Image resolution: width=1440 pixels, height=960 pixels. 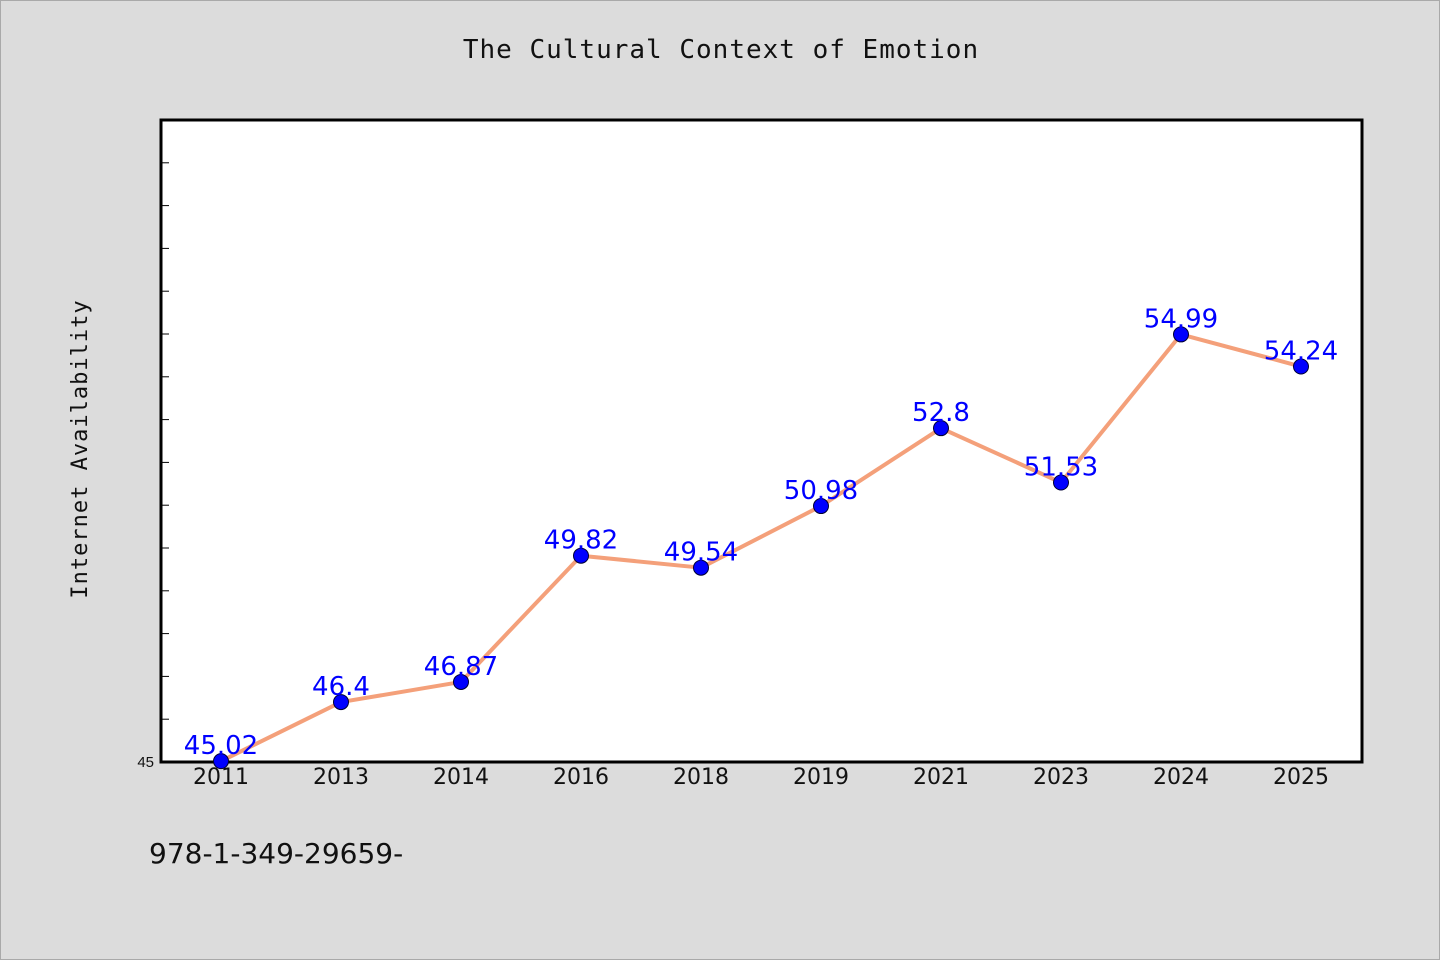 What do you see at coordinates (1301, 352) in the screenshot?
I see `data-label: 54.24` at bounding box center [1301, 352].